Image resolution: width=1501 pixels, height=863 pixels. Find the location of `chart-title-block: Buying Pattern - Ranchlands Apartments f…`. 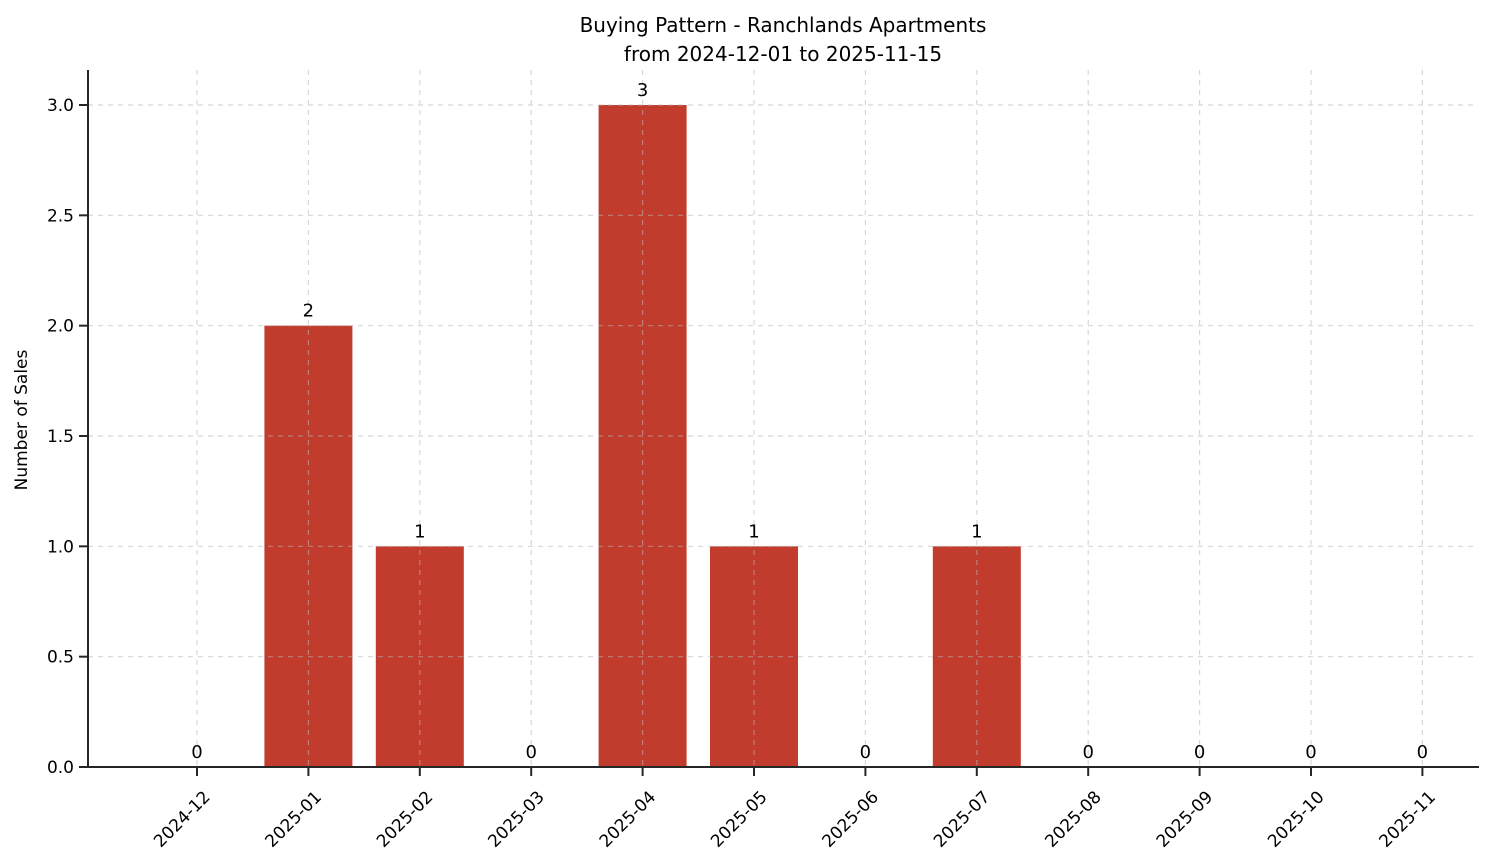

chart-title-block: Buying Pattern - Ranchlands Apartments f… is located at coordinates (783, 40).